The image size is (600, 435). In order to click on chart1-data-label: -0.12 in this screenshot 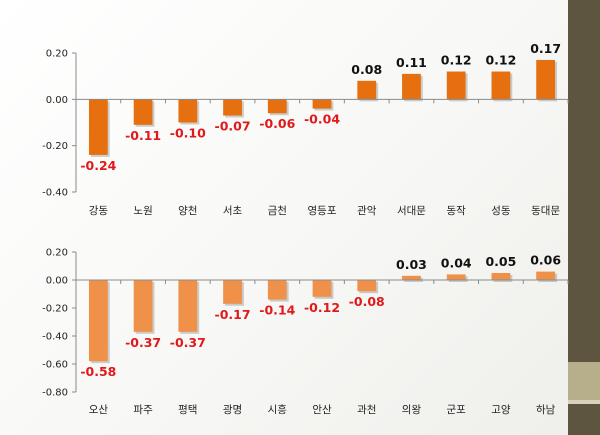, I will do `click(322, 307)`.